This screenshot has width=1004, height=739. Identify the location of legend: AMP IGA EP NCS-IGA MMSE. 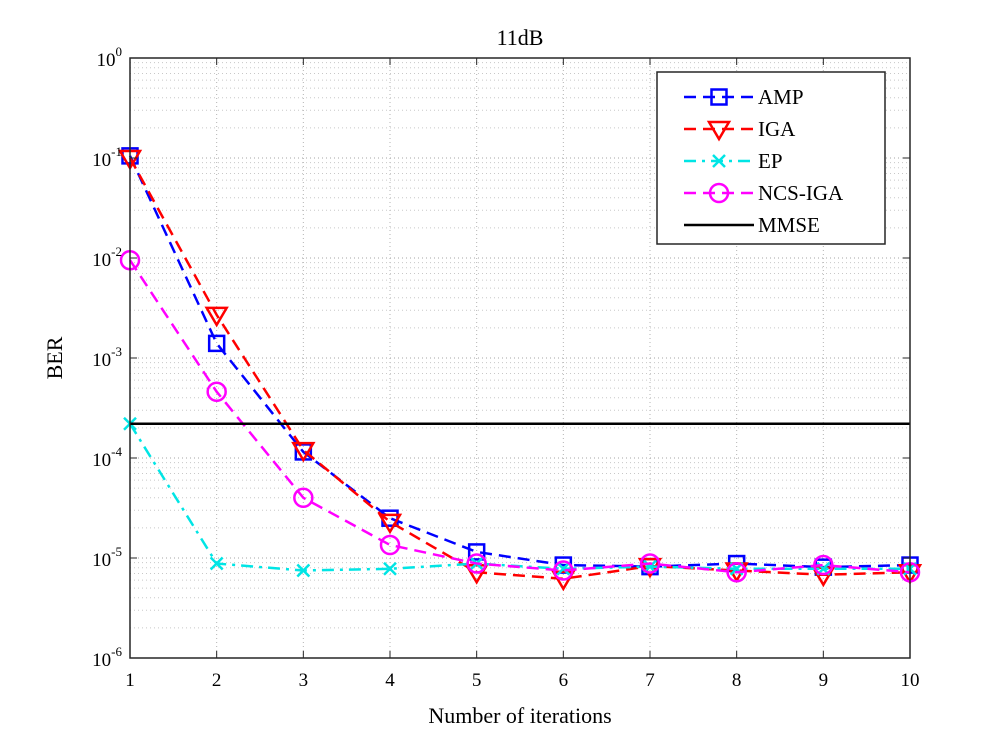
(771, 158).